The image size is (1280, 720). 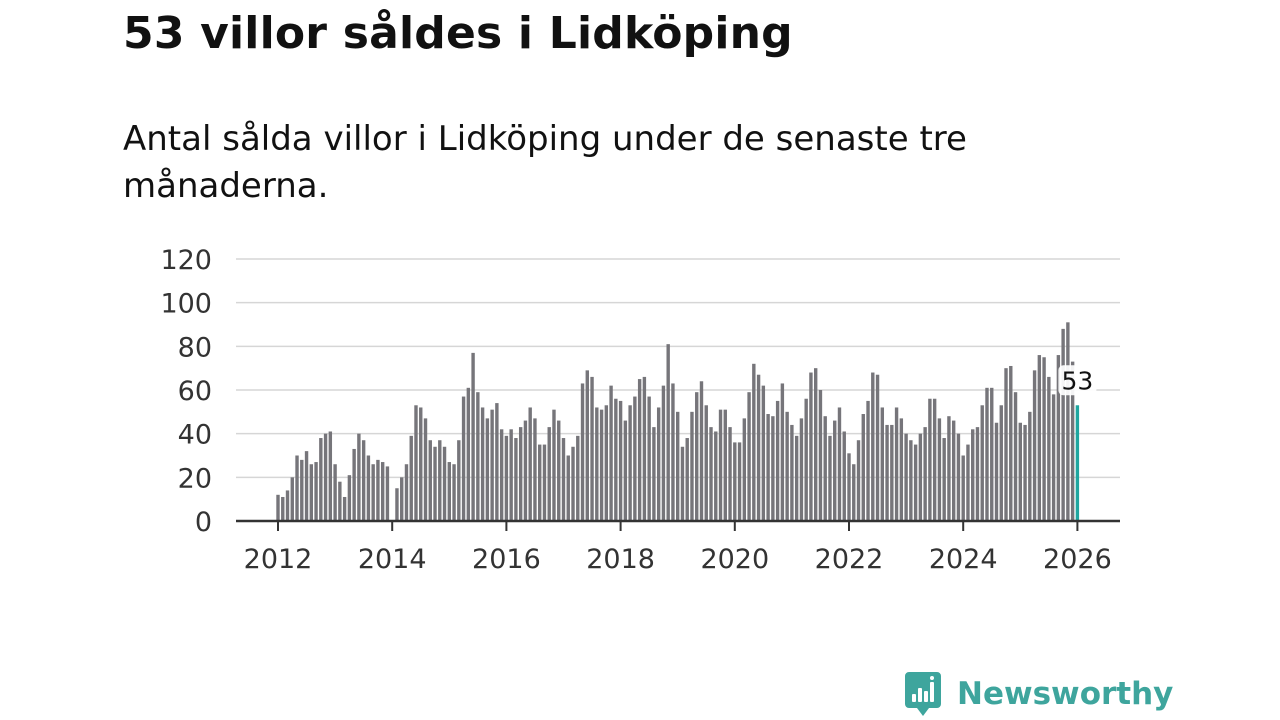 What do you see at coordinates (506, 559) in the screenshot?
I see `x-tick-label-2016: 2016` at bounding box center [506, 559].